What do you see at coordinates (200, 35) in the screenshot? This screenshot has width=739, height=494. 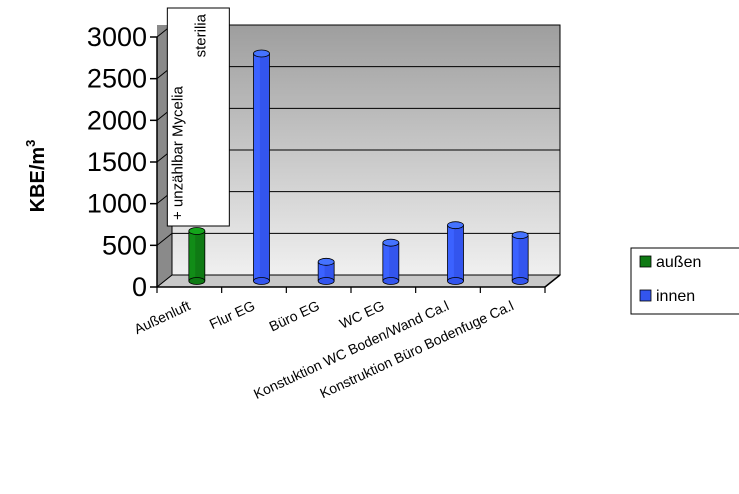 I see `annotation-line: sterilia` at bounding box center [200, 35].